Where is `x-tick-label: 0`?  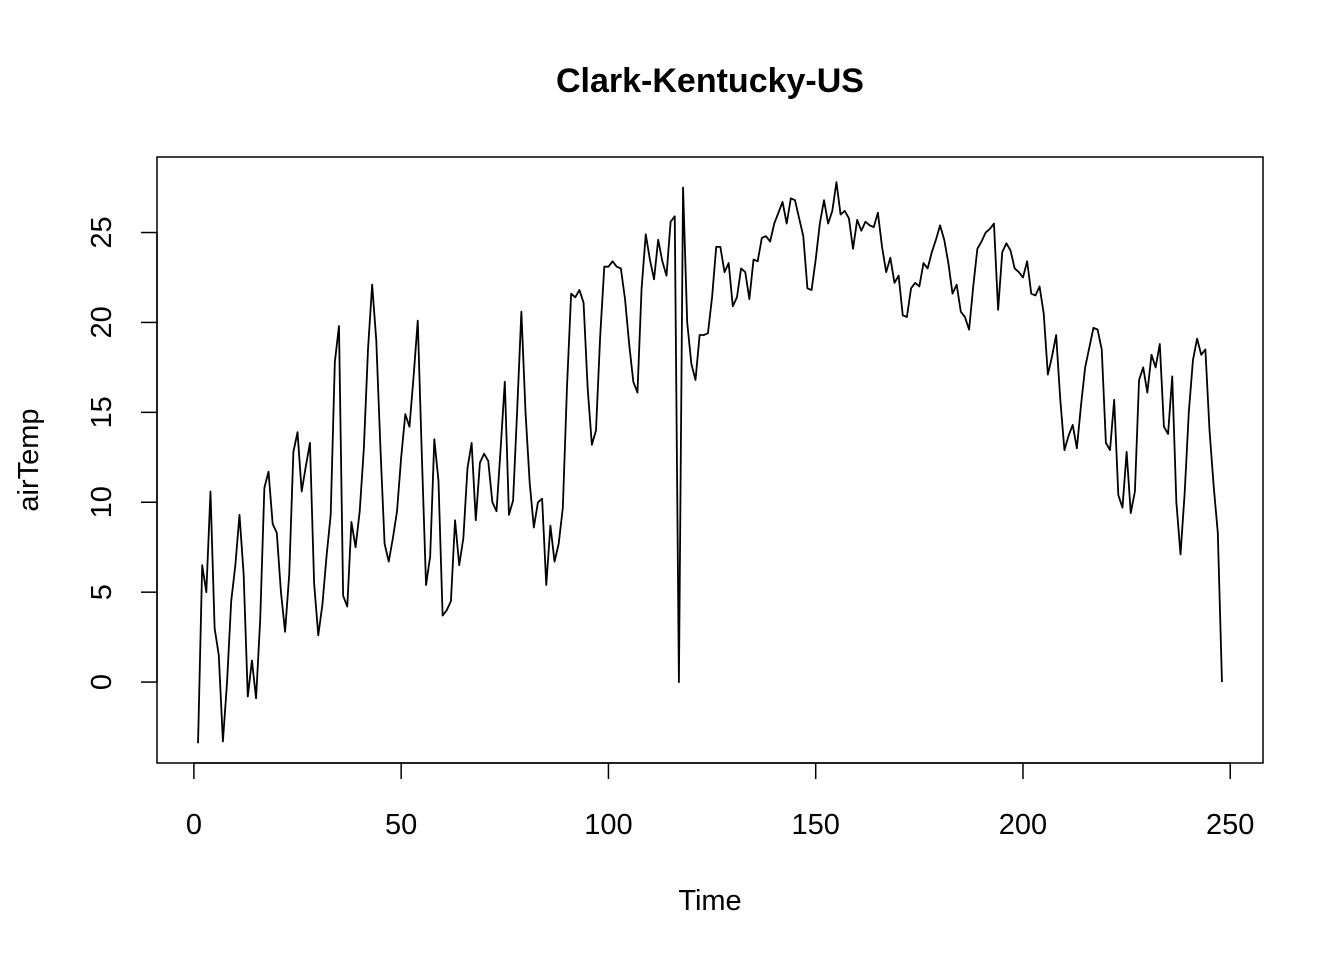 x-tick-label: 0 is located at coordinates (194, 825).